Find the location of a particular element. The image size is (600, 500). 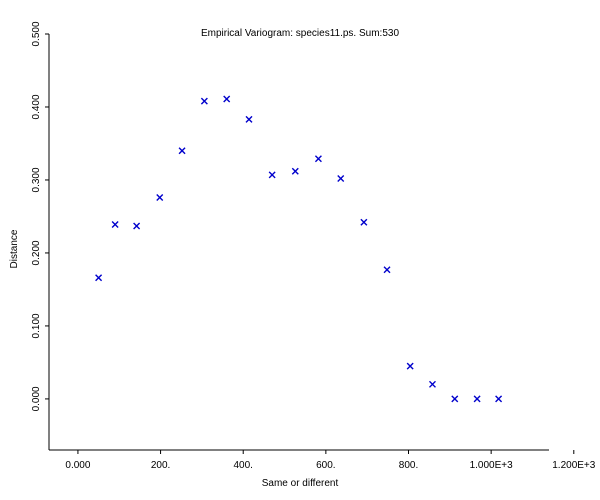

x-axis-ticks: 0.000 200. 400. 600. 800. 1.000E+3 1.200E+3 is located at coordinates (330, 460).